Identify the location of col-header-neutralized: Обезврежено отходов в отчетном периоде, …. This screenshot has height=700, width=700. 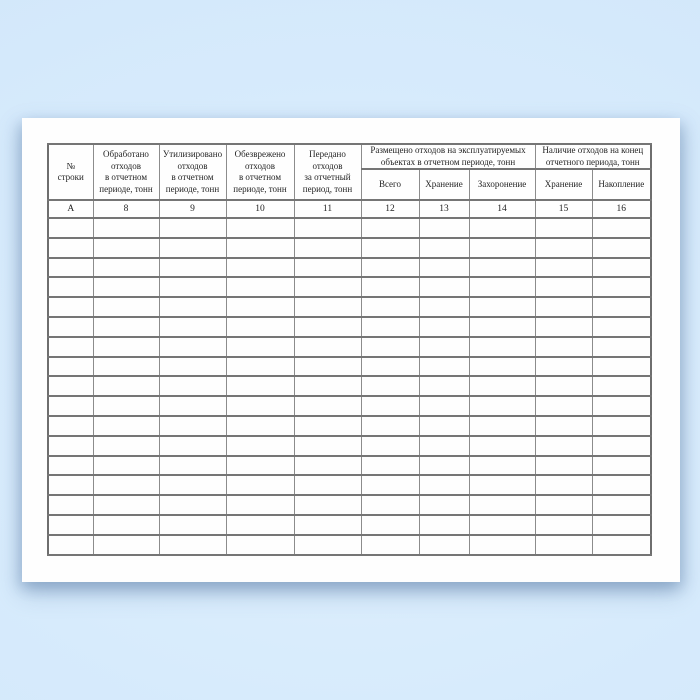
(260, 172).